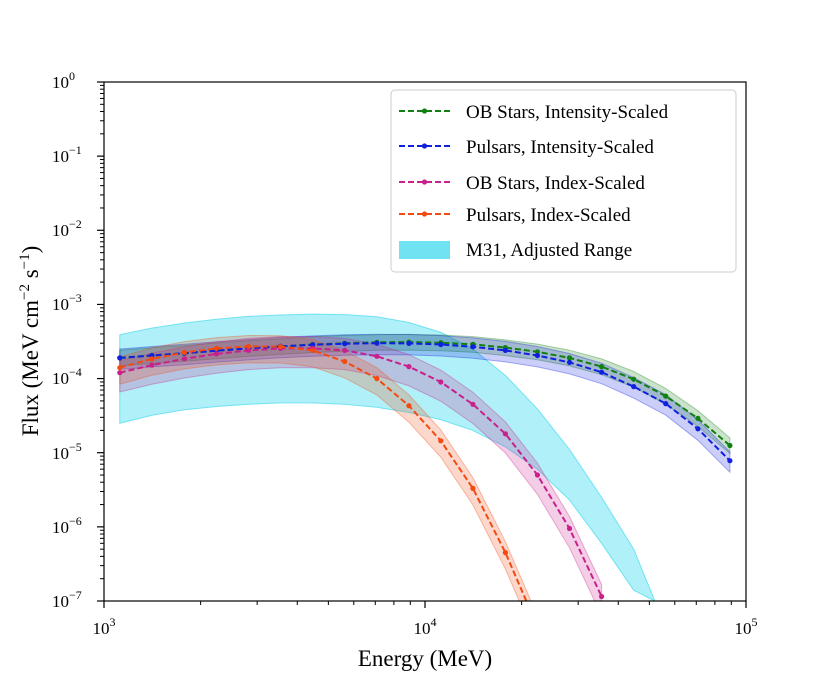  Describe the element at coordinates (67, 228) in the screenshot. I see `y-tick-label: 10⁻²` at that location.